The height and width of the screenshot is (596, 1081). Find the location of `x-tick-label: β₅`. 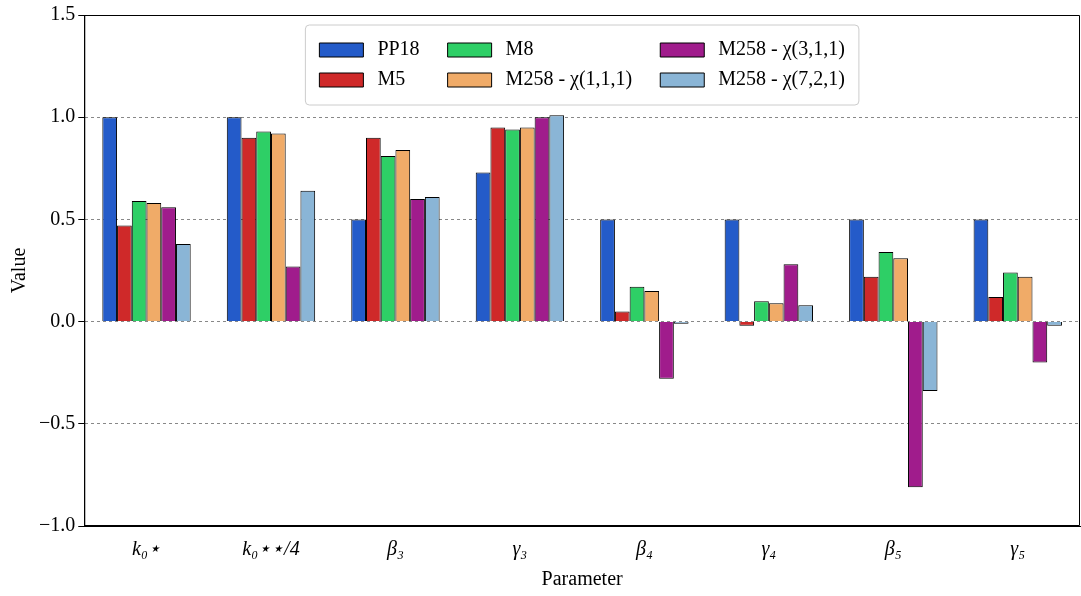

x-tick-label: β₅ is located at coordinates (892, 549).